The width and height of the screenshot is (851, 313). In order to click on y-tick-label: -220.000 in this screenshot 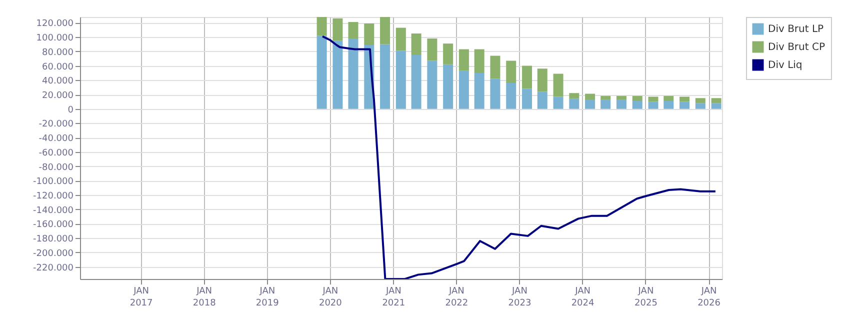, I will do `click(53, 268)`.